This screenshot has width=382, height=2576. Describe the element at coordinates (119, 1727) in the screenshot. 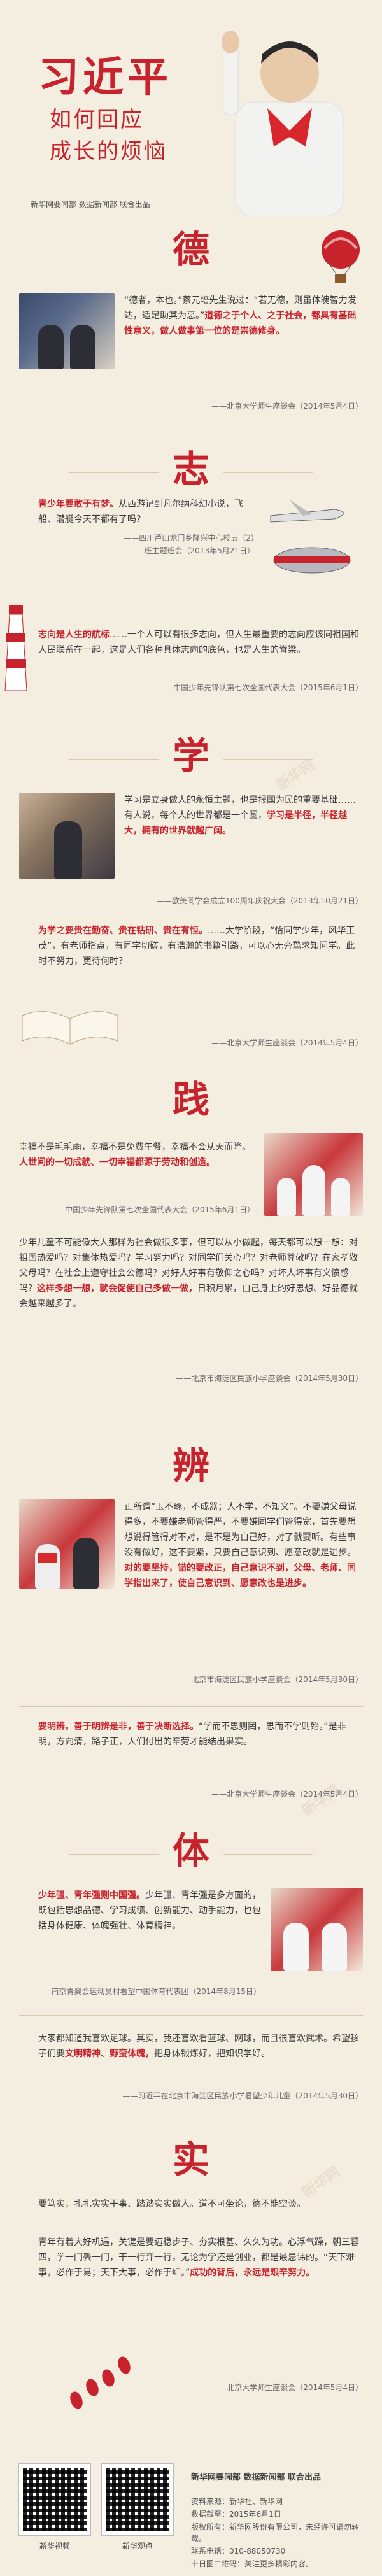

I see `quote-highlight: 要明辨，善于明辨是非，善于决断选择。` at that location.